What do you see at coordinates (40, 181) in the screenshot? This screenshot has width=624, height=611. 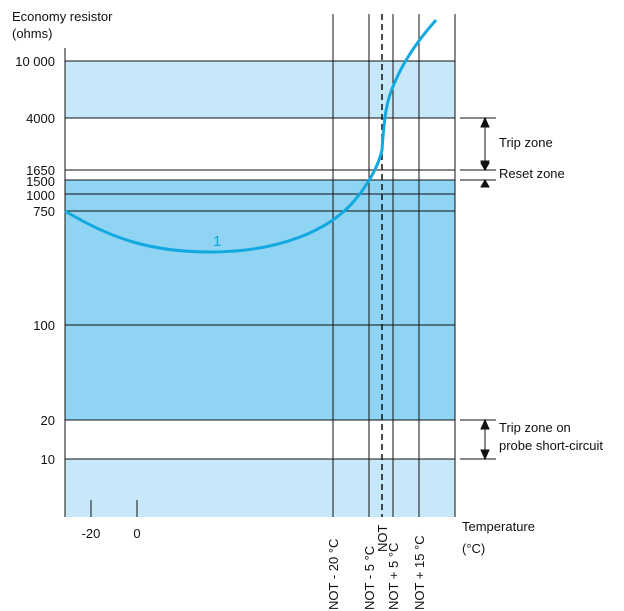 I see `y-tick-label: 1500` at bounding box center [40, 181].